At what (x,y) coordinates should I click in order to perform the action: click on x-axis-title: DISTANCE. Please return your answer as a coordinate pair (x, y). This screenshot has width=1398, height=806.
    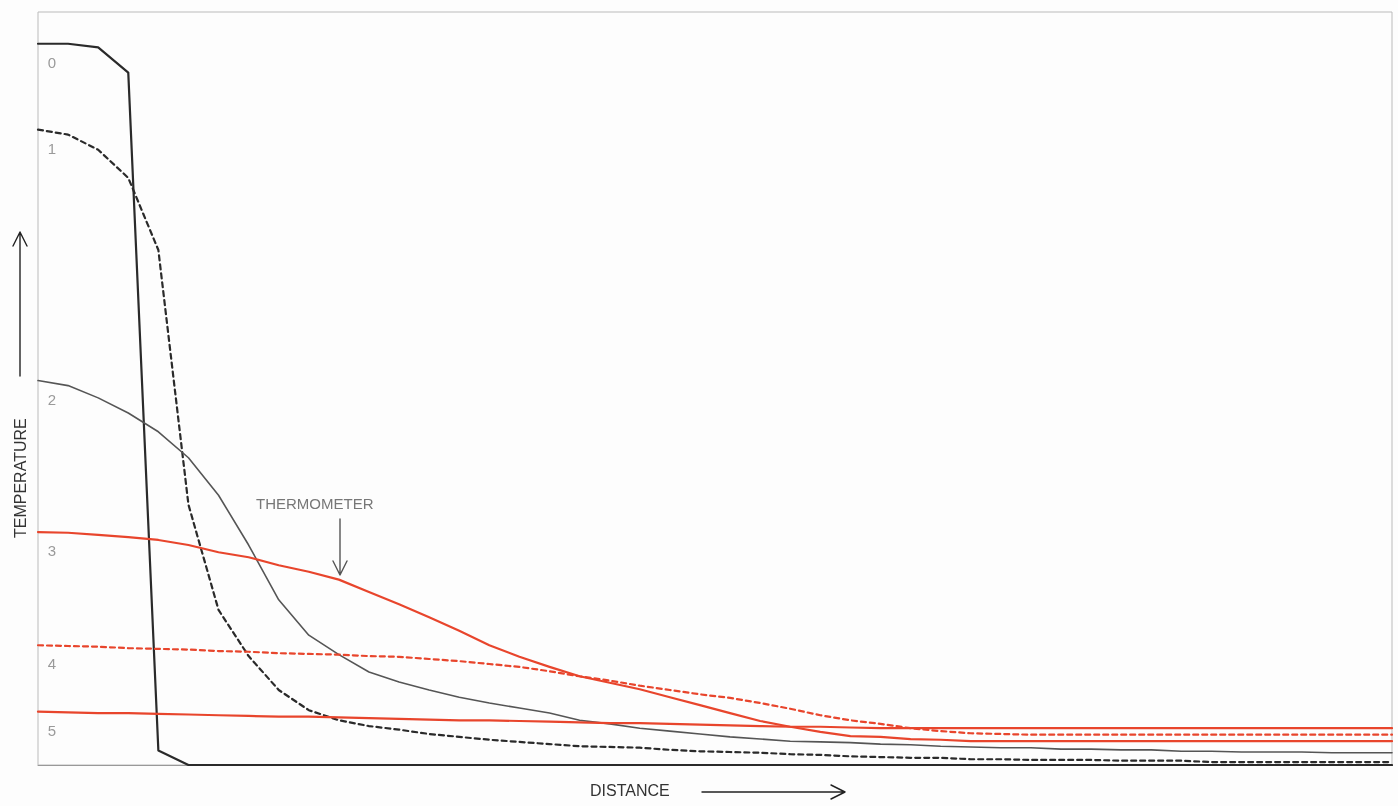
    Looking at the image, I should click on (630, 790).